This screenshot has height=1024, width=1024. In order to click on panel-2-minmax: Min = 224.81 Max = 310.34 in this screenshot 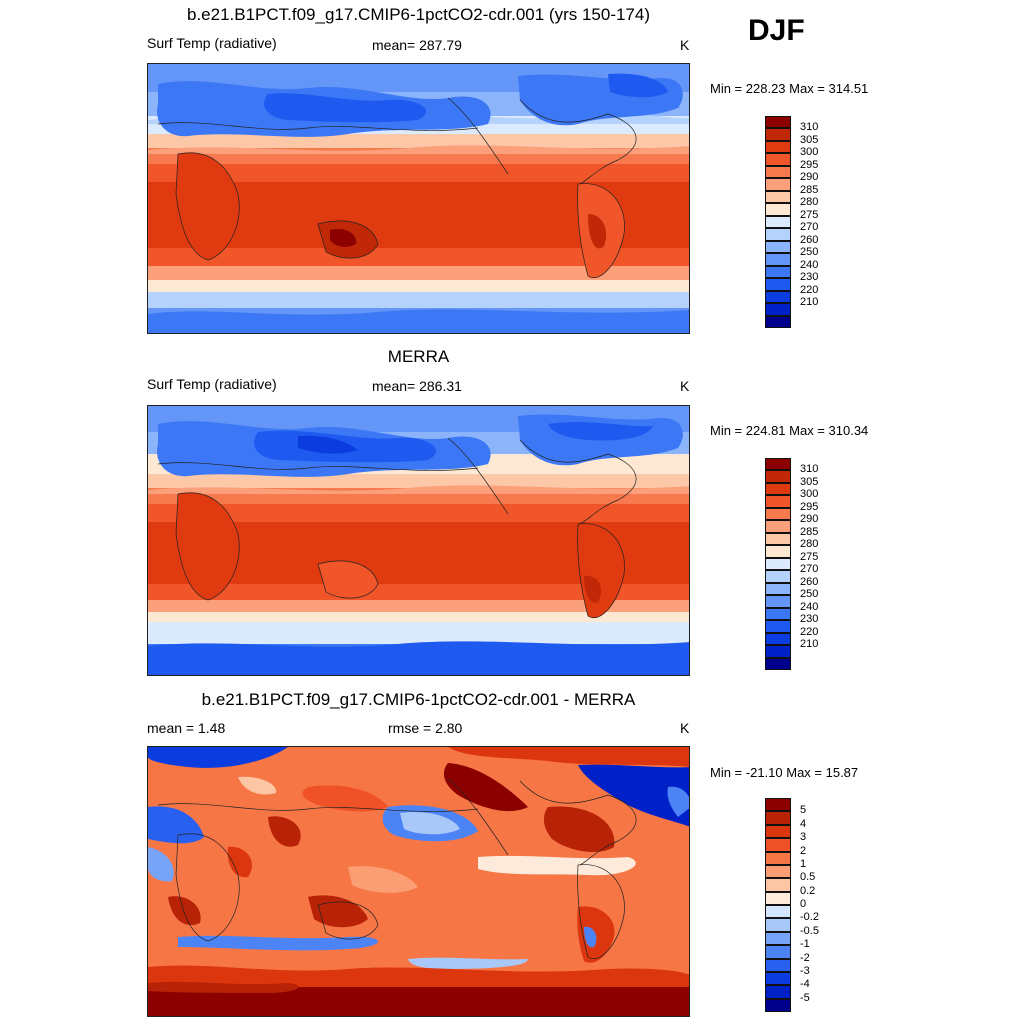, I will do `click(789, 430)`.